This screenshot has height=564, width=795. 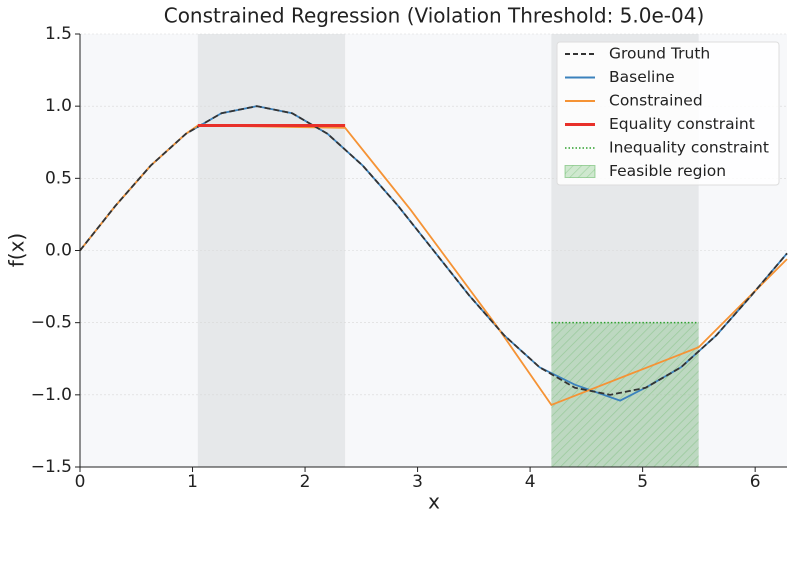 What do you see at coordinates (682, 124) in the screenshot?
I see `legend-label: Equality constraint` at bounding box center [682, 124].